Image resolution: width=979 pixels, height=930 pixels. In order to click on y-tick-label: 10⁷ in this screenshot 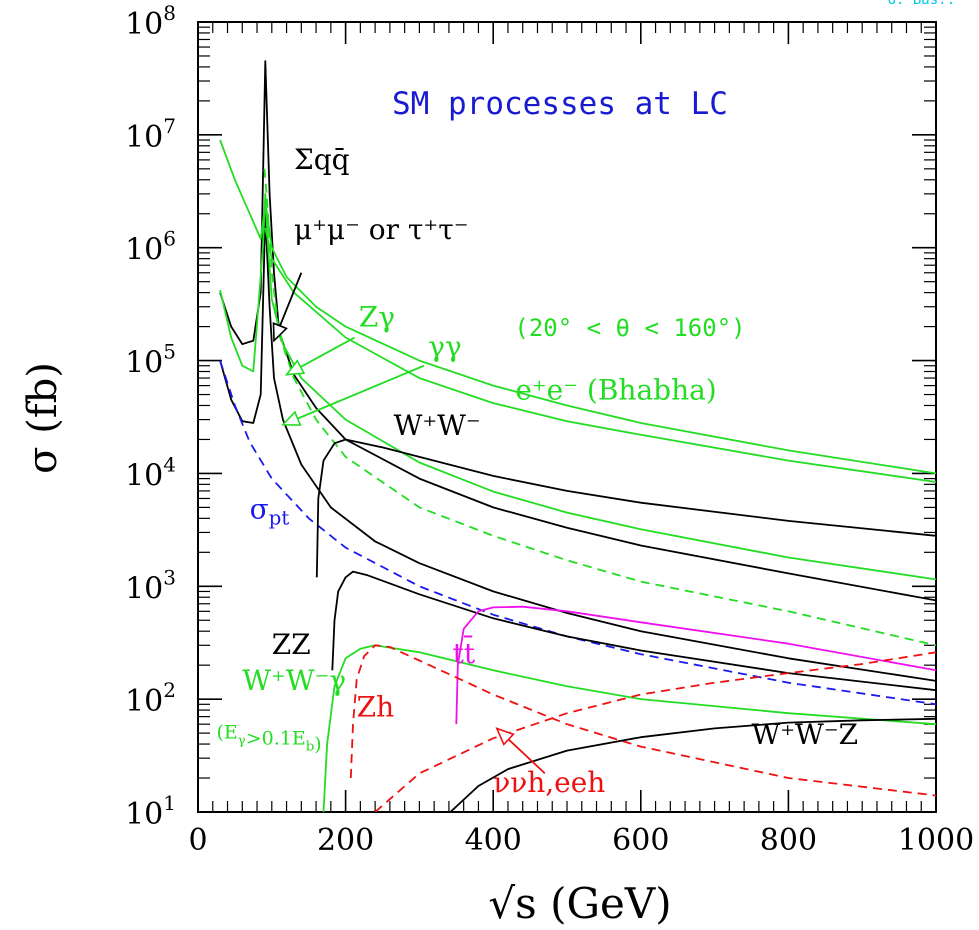, I will do `click(150, 134)`.